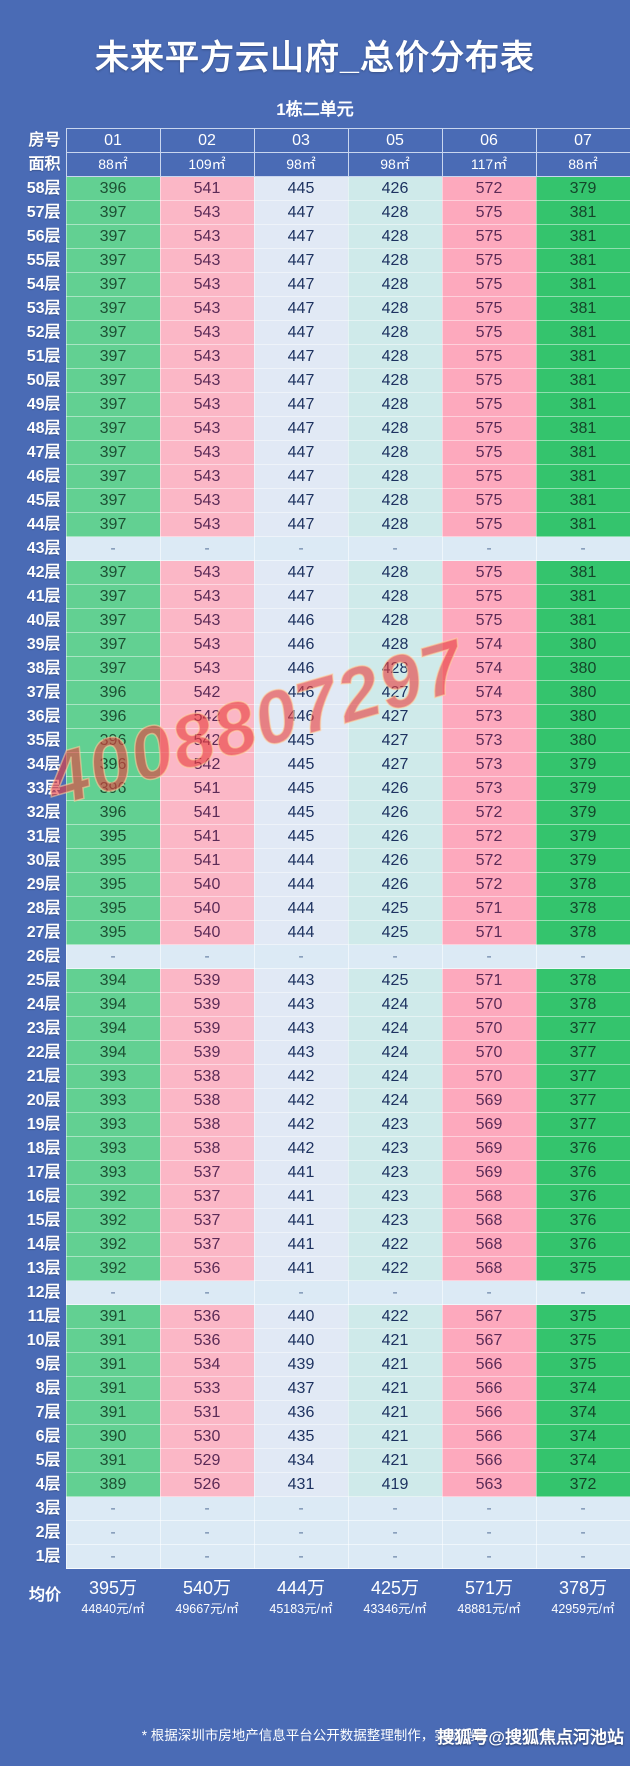  Describe the element at coordinates (113, 140) in the screenshot. I see `room-header-cell: 01` at that location.